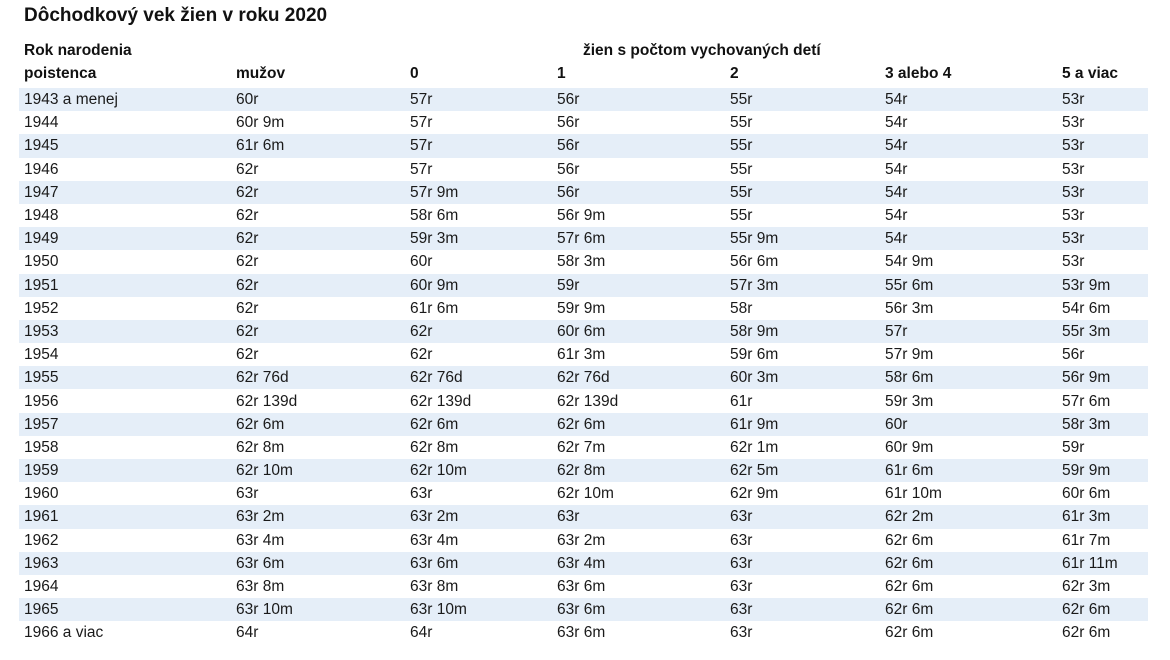 The image size is (1170, 660). I want to click on table-row: 1957 62r 6m 62r 6m 62r 6m 61r 9m 60r 58r 3m, so click(583, 424).